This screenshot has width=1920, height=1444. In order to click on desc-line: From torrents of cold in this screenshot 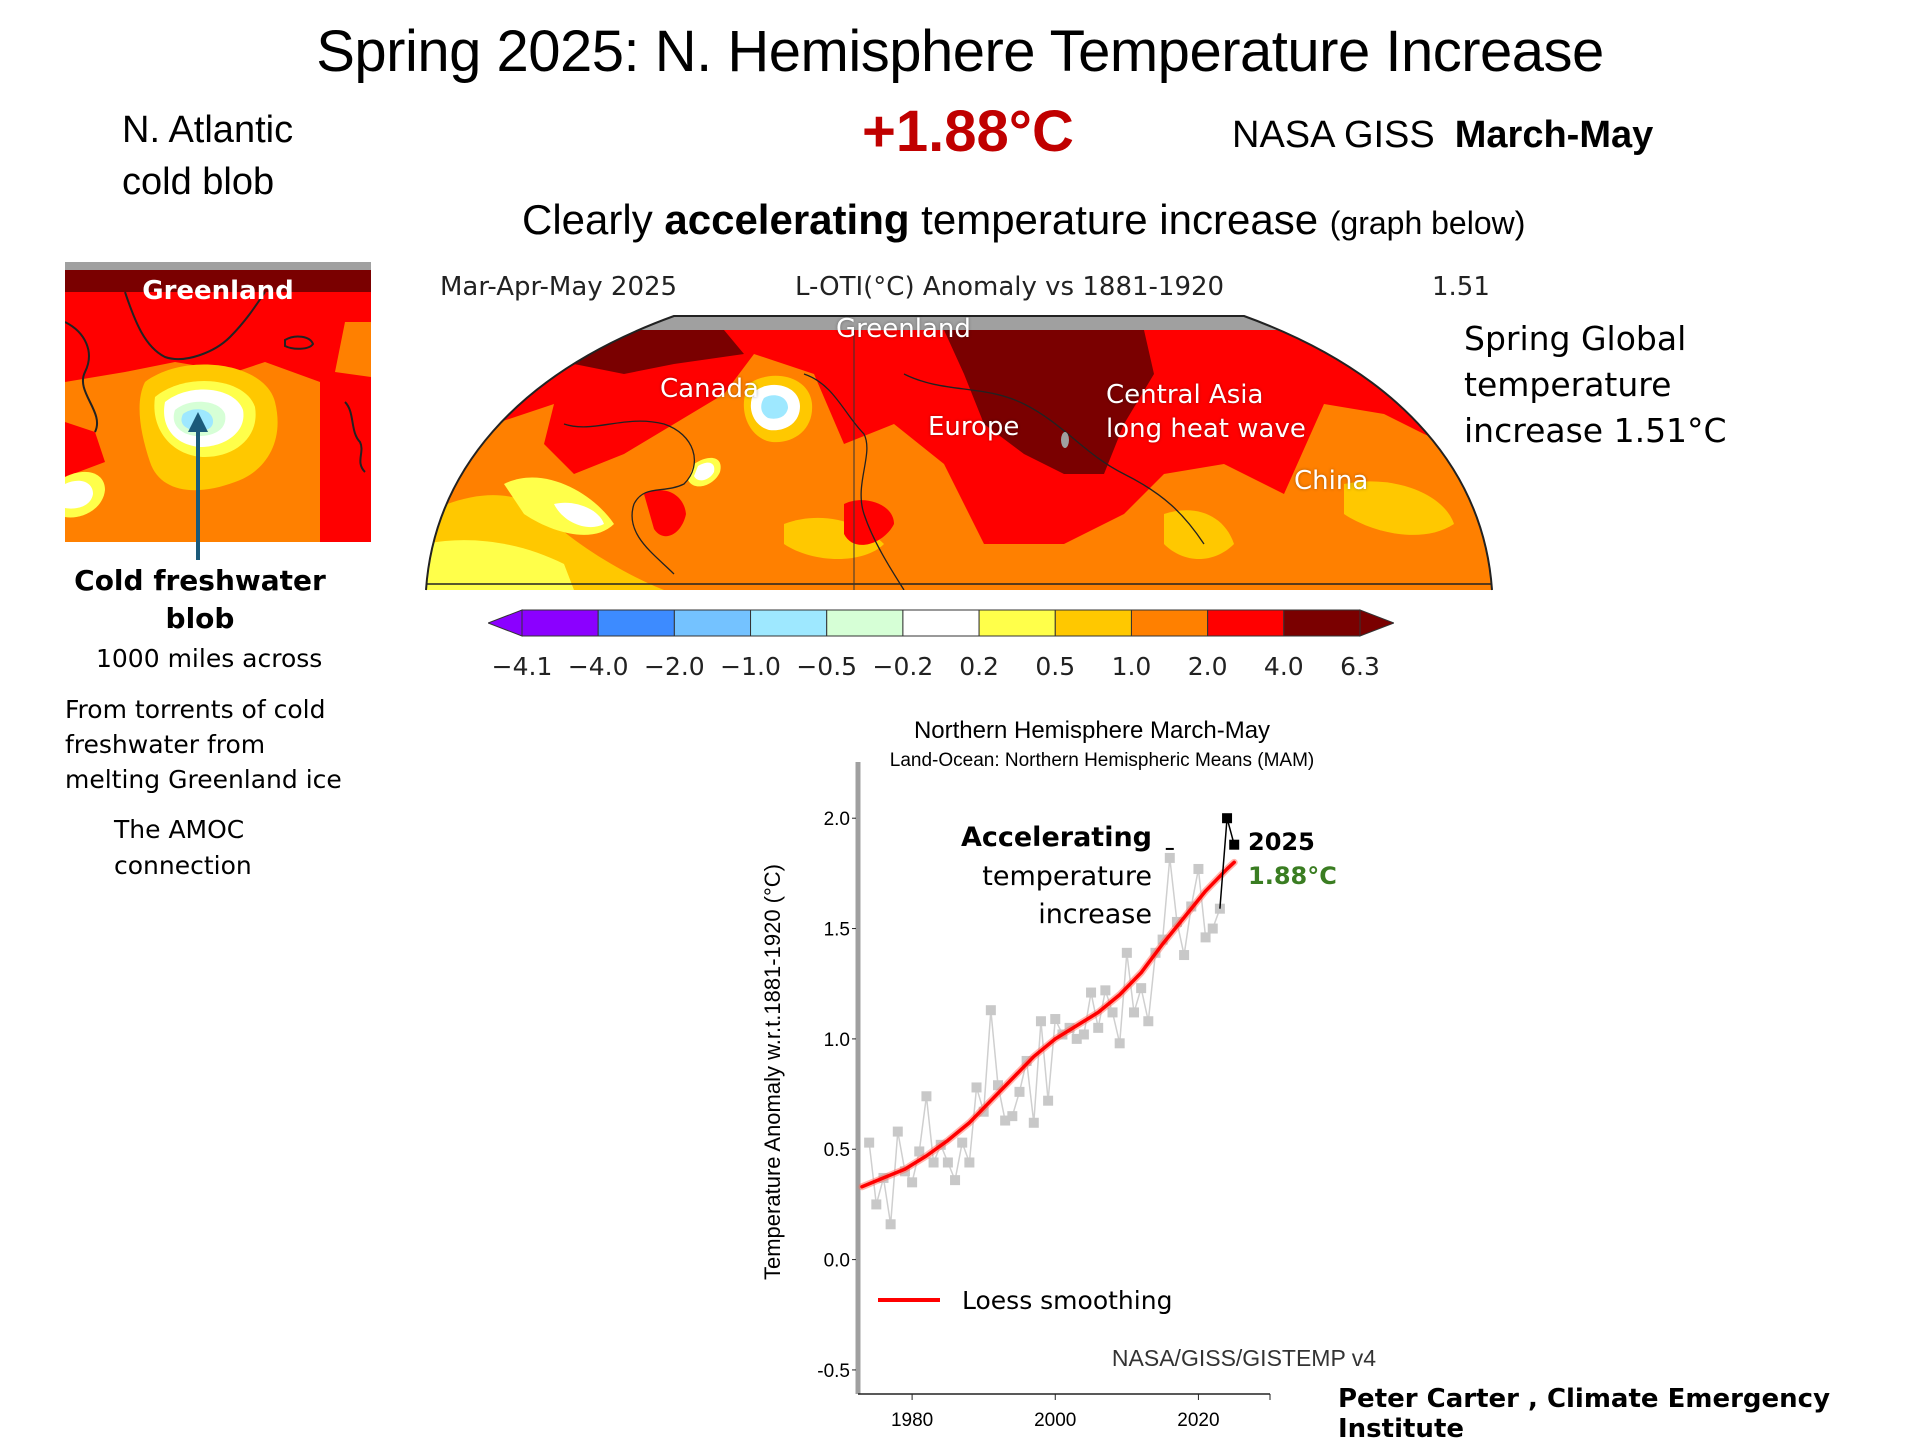, I will do `click(195, 709)`.